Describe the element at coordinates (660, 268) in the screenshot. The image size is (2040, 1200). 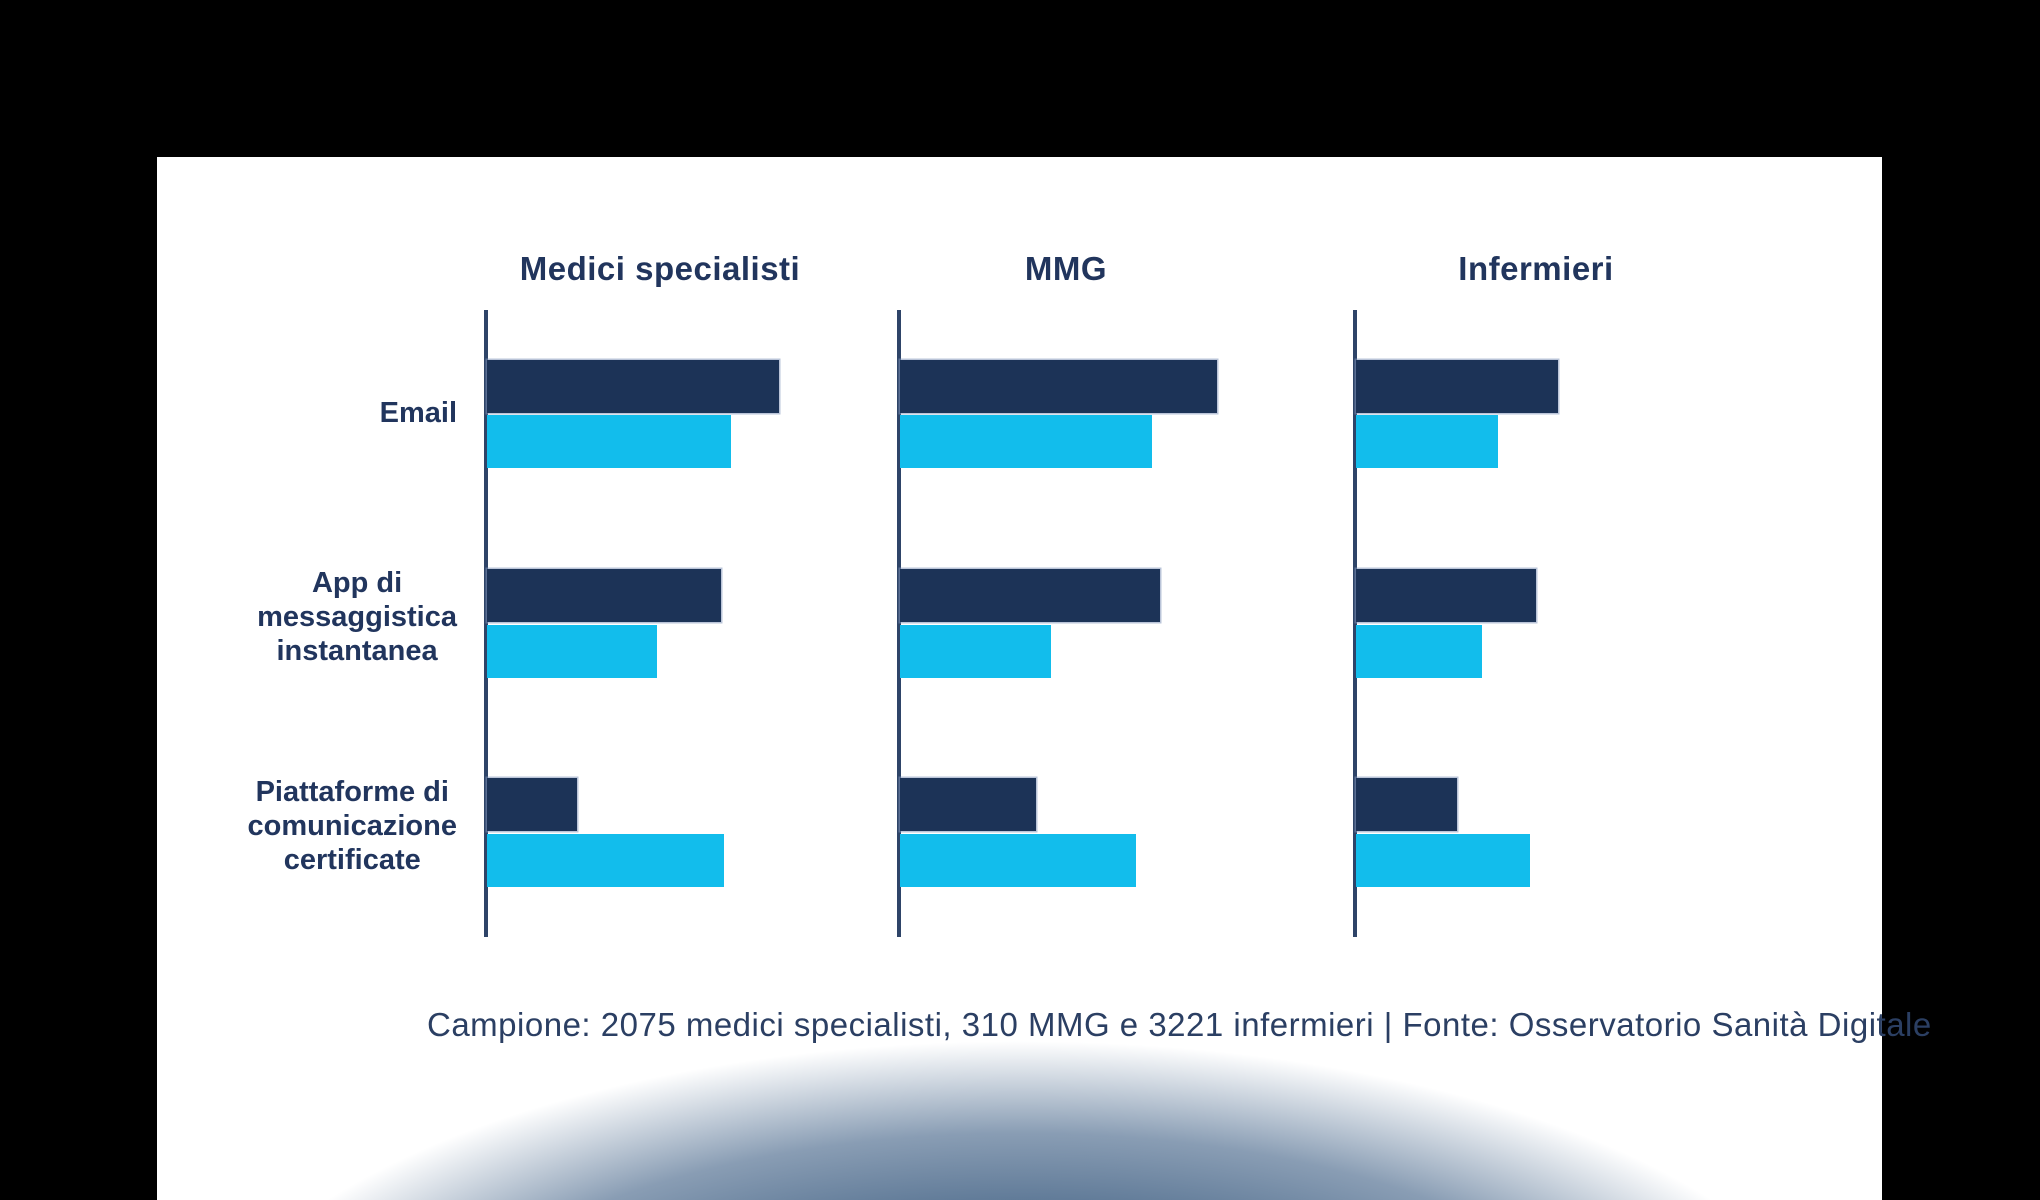
I see `panel-title-medici-specialisti: Medici specialisti` at that location.